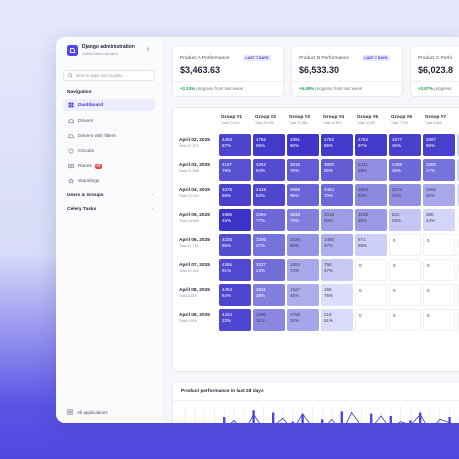 This screenshot has width=459, height=459. I want to click on cohort-cell: 15391%, so click(458, 195).